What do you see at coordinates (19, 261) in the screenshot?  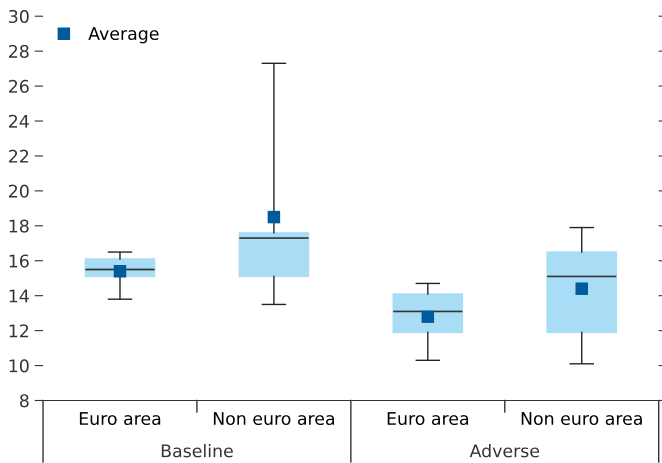 I see `y-tick-label: 16` at bounding box center [19, 261].